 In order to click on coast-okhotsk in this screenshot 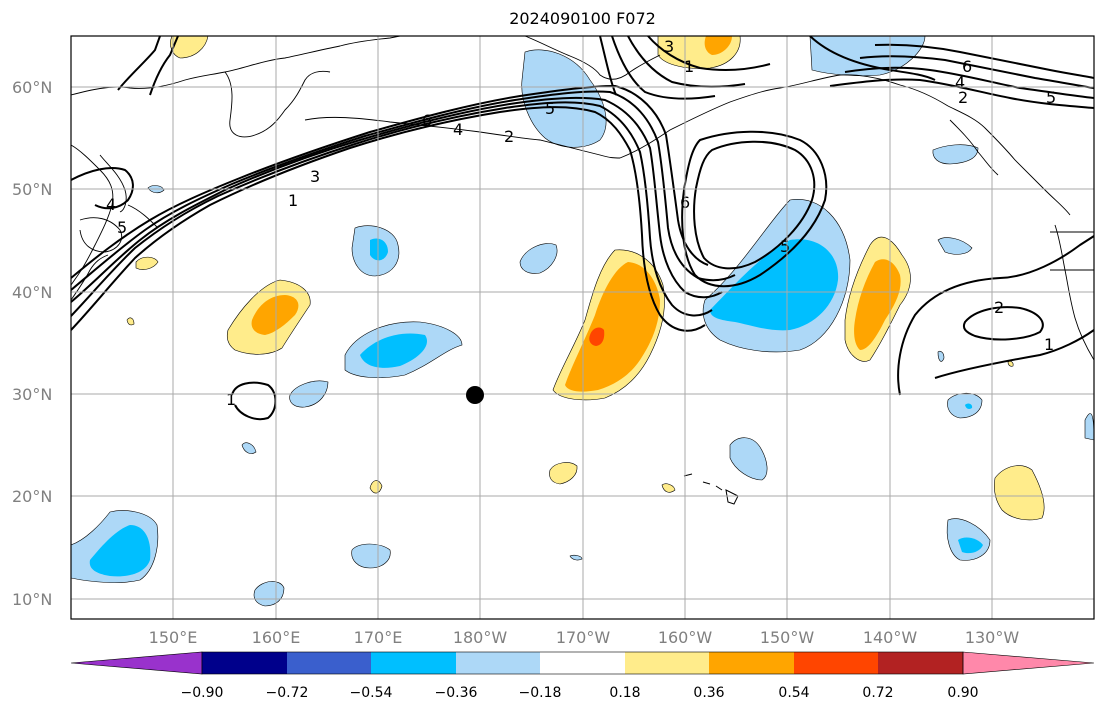, I will do `click(92, 215)`.